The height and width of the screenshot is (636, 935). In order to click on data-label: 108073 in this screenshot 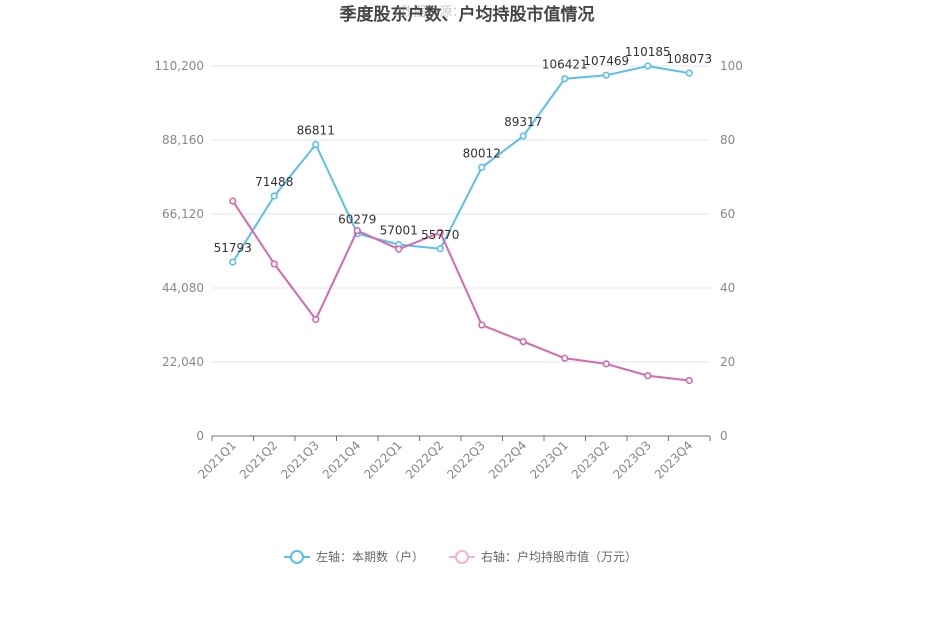, I will do `click(689, 59)`.